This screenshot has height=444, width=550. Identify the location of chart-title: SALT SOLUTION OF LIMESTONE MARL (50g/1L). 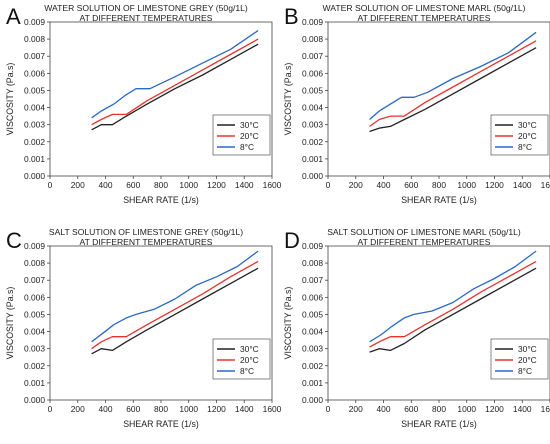
(424, 232).